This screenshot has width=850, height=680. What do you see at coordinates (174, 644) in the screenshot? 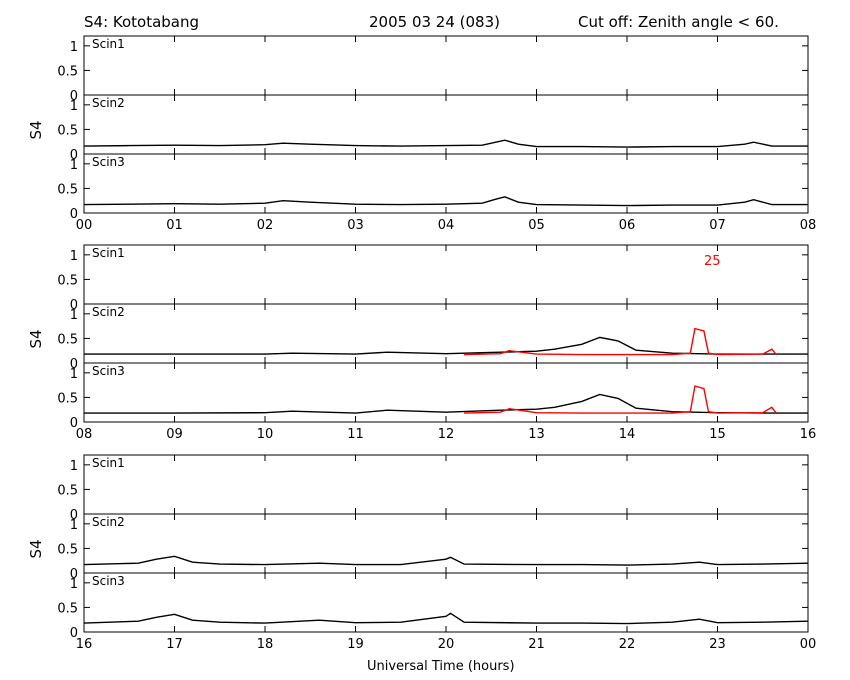
I see `x-tick-label: 17` at bounding box center [174, 644].